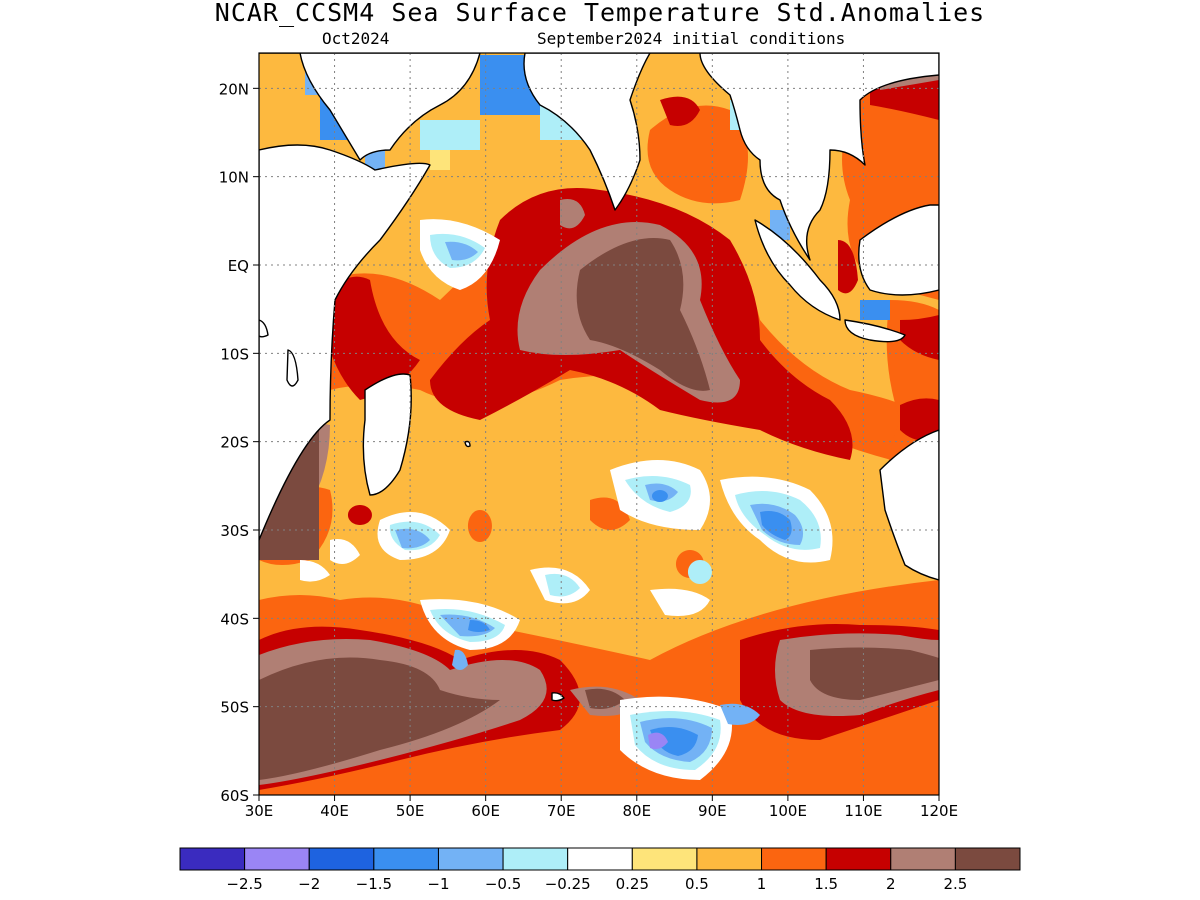 Image resolution: width=1200 pixels, height=900 pixels. I want to click on colorbar-label: 2, so click(891, 884).